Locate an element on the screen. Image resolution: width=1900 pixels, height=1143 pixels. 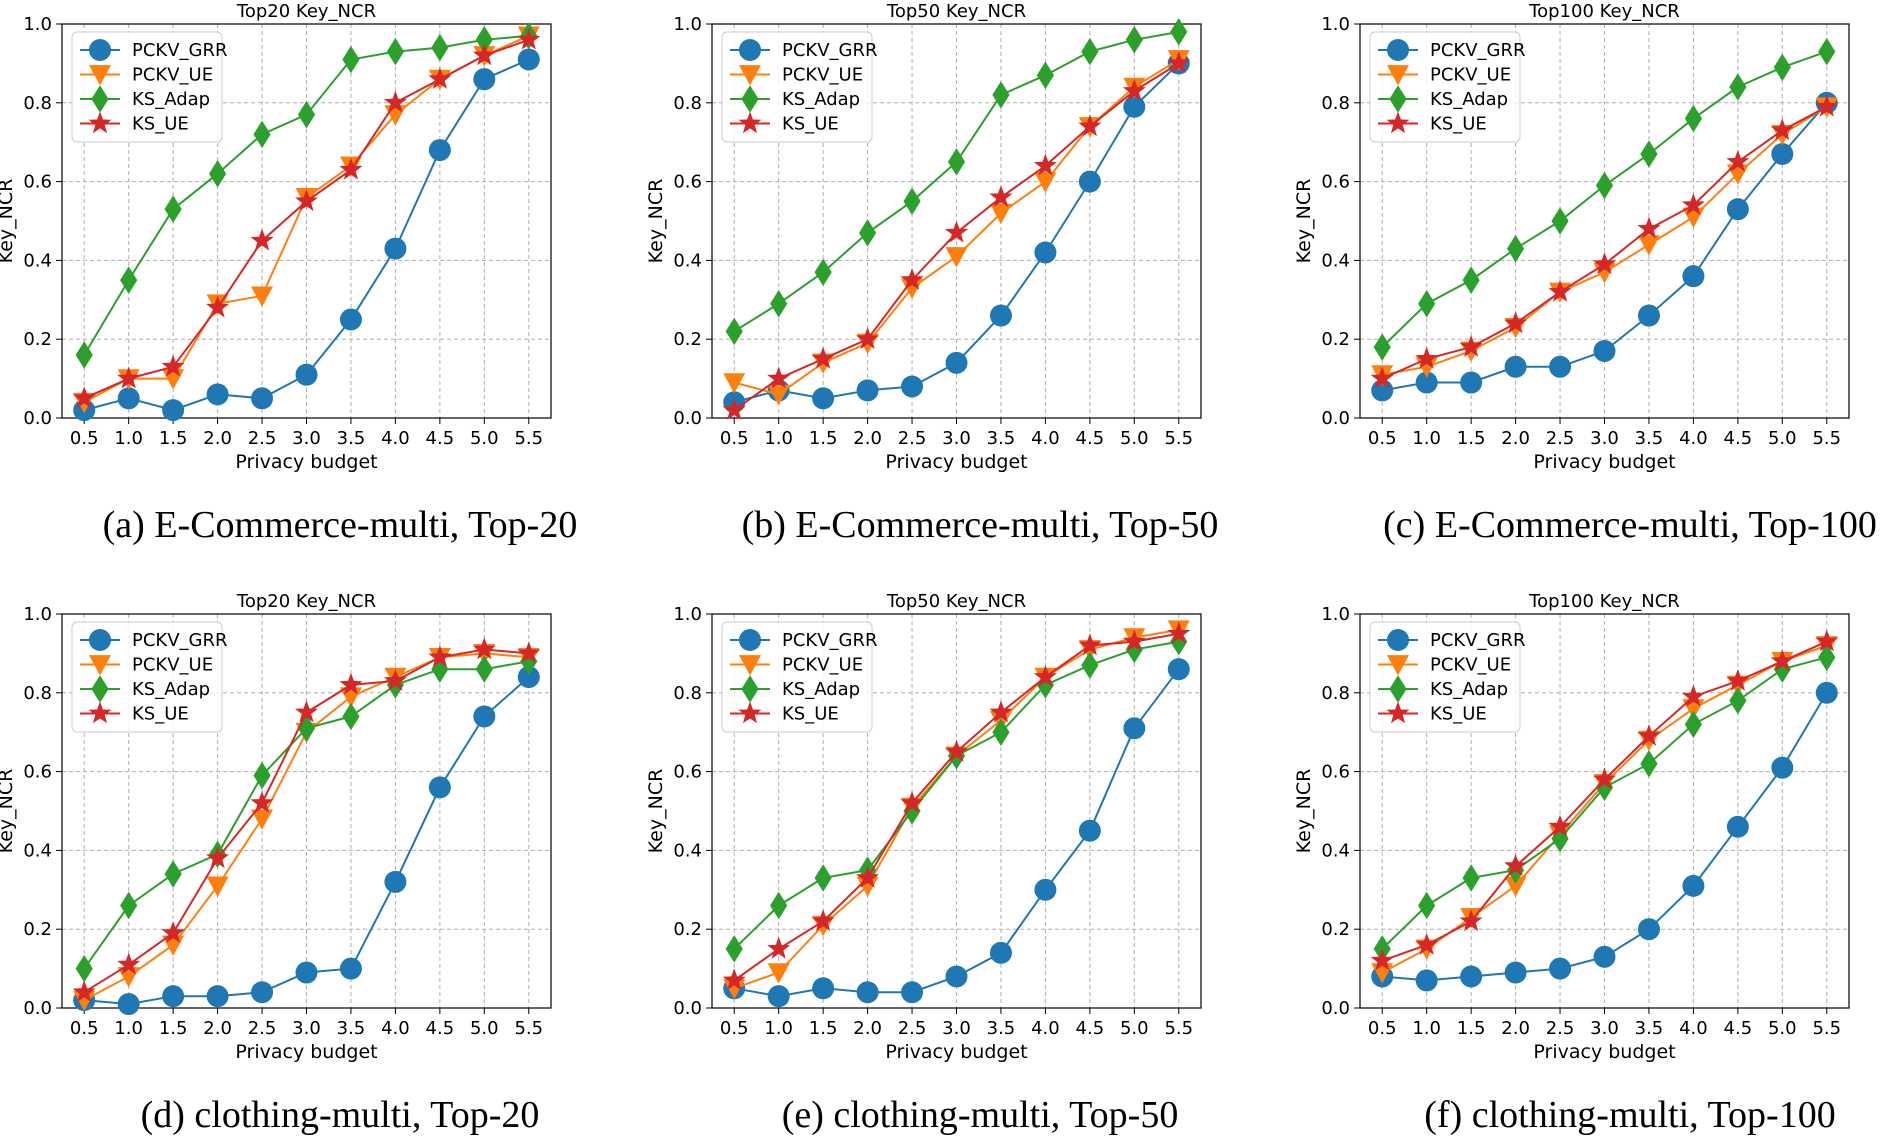
series-pckv-grr is located at coordinates (1604, 246).